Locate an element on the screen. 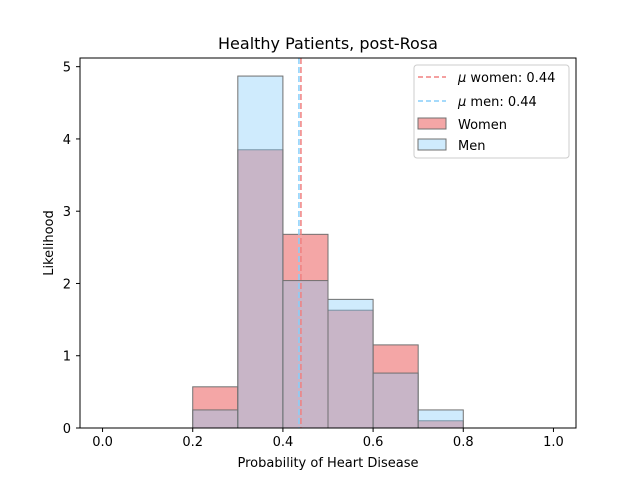 The width and height of the screenshot is (640, 485). legend-men-mean-symbol: μ is located at coordinates (461, 102).